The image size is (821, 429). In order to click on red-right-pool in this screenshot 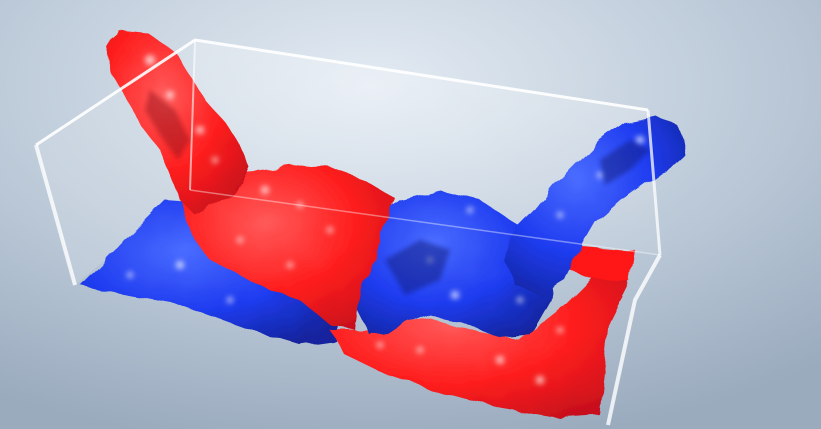, I will do `click(480, 344)`.